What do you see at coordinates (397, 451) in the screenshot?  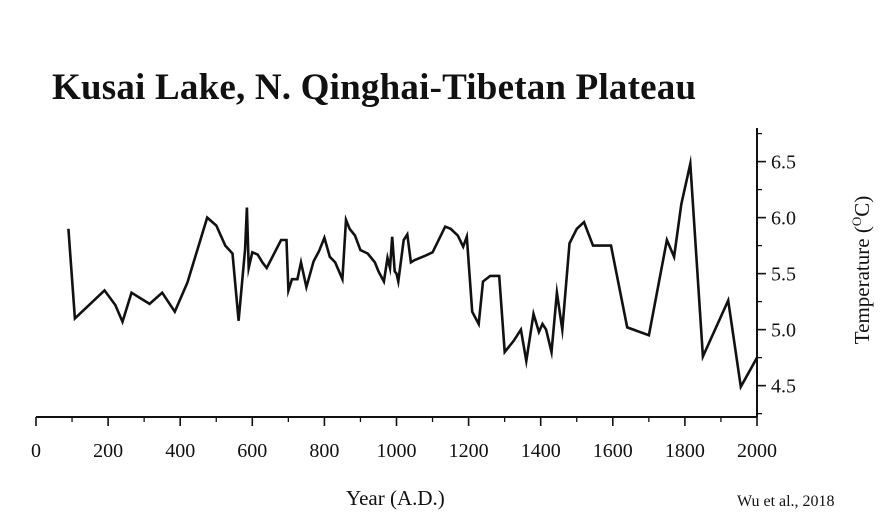 I see `x-tick-label-1000: 1000` at bounding box center [397, 451].